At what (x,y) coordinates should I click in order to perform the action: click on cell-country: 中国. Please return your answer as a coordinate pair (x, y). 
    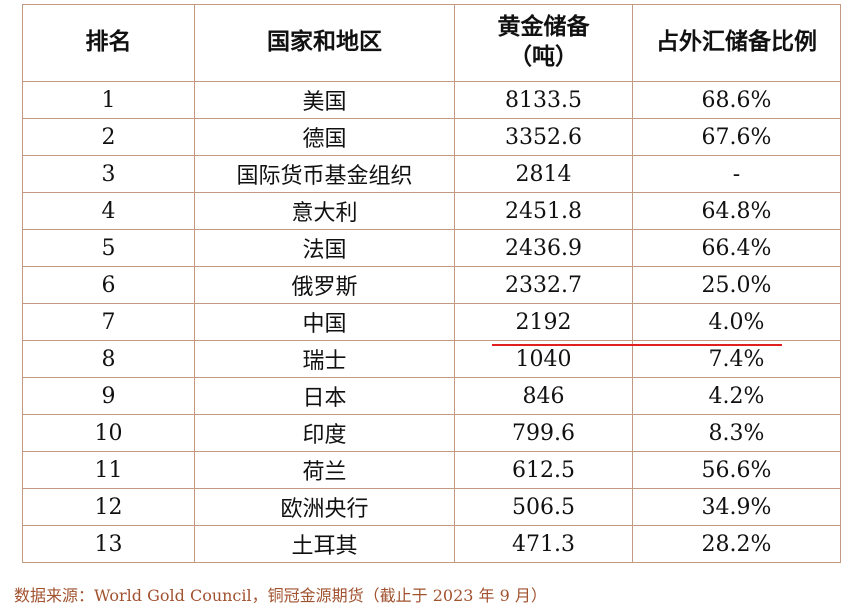
    Looking at the image, I should click on (324, 322).